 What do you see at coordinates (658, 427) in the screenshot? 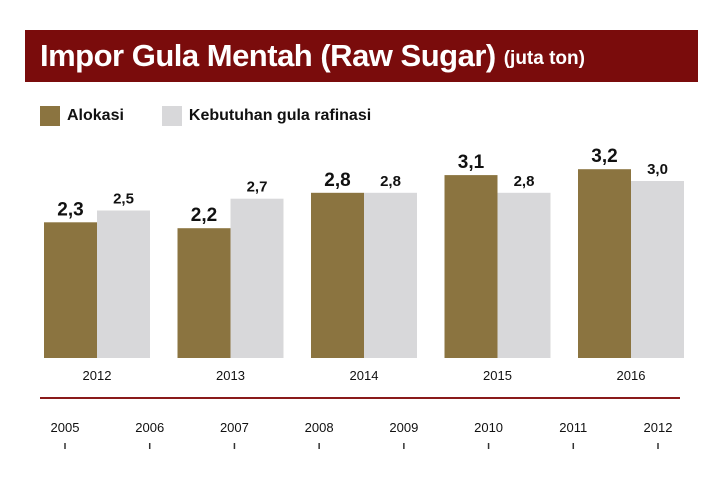
I see `timeline-year-2012: 2012` at bounding box center [658, 427].